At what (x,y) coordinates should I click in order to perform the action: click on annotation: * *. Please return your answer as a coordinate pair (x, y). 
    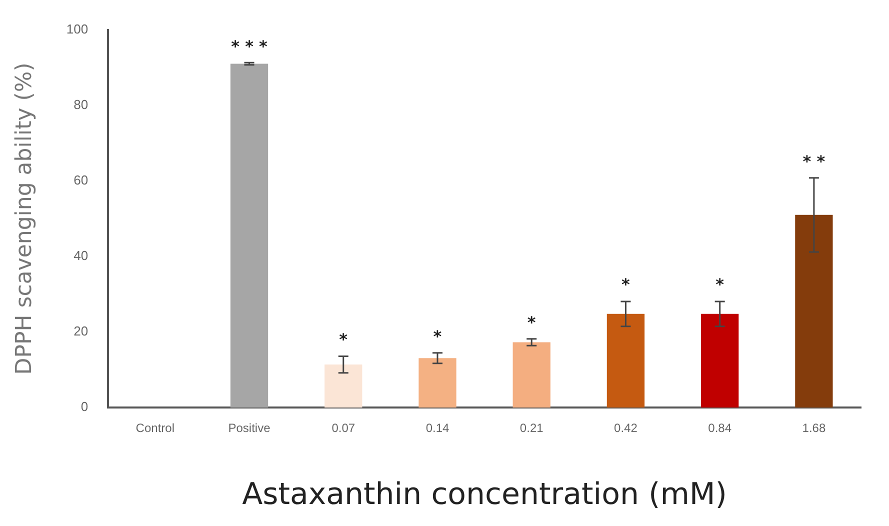
    Looking at the image, I should click on (814, 161).